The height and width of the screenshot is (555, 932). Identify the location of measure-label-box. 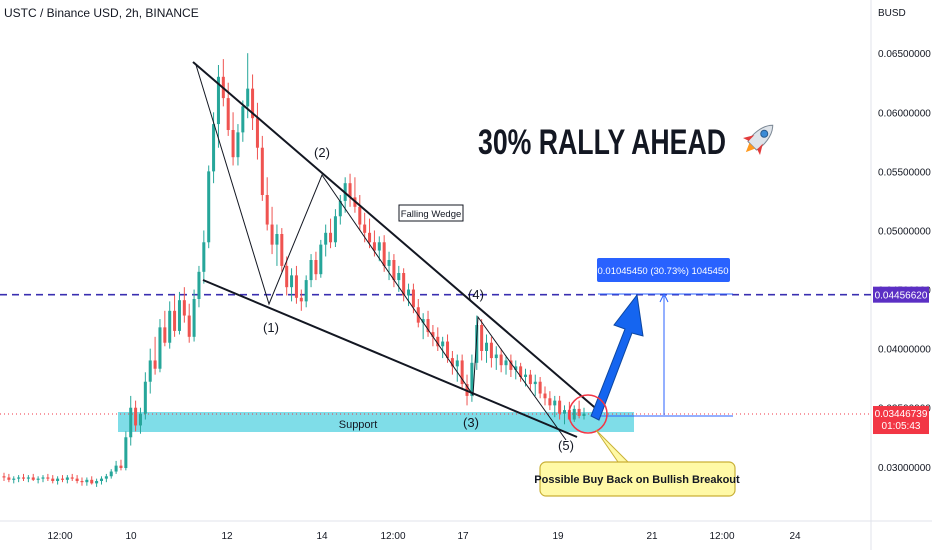
(663, 270).